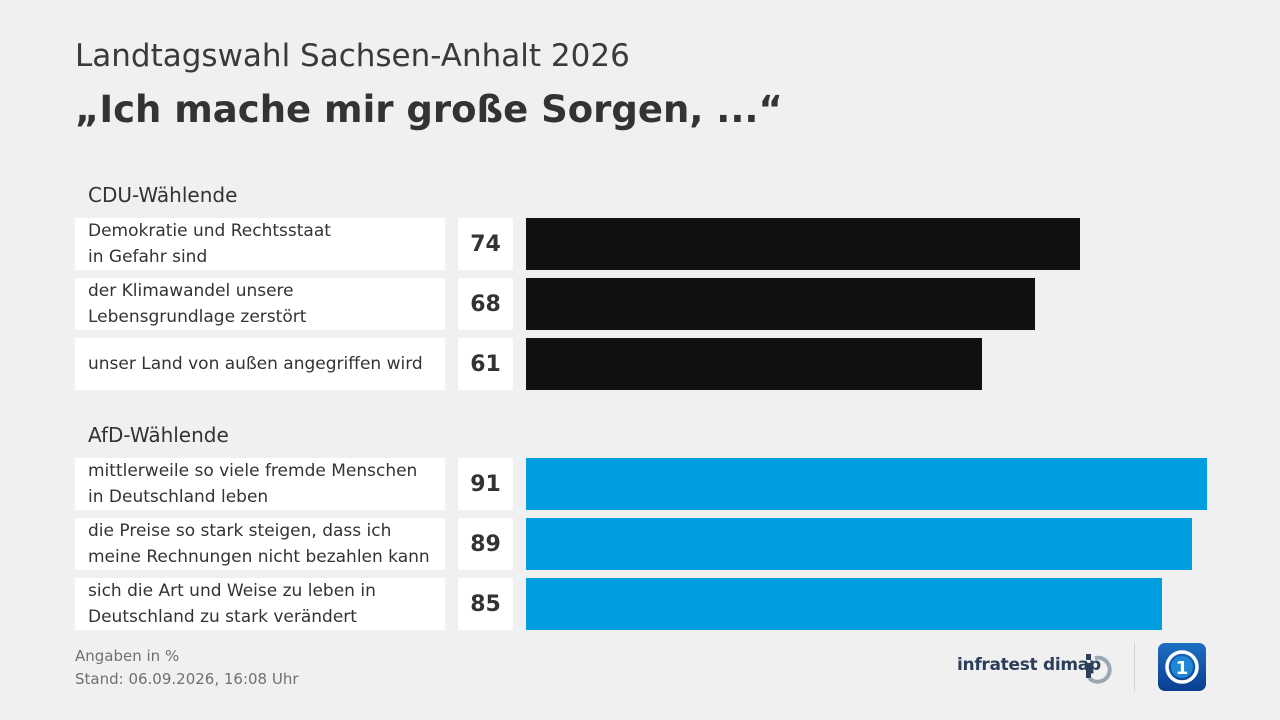 This screenshot has height=720, width=1280. I want to click on group-label: AfD-Wählende, so click(158, 435).